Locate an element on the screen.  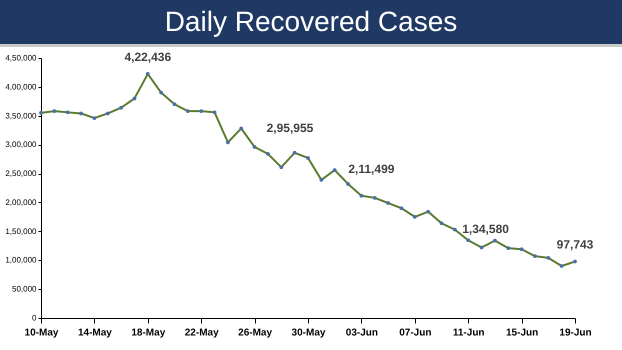
annotation: 2,11,499 is located at coordinates (371, 169).